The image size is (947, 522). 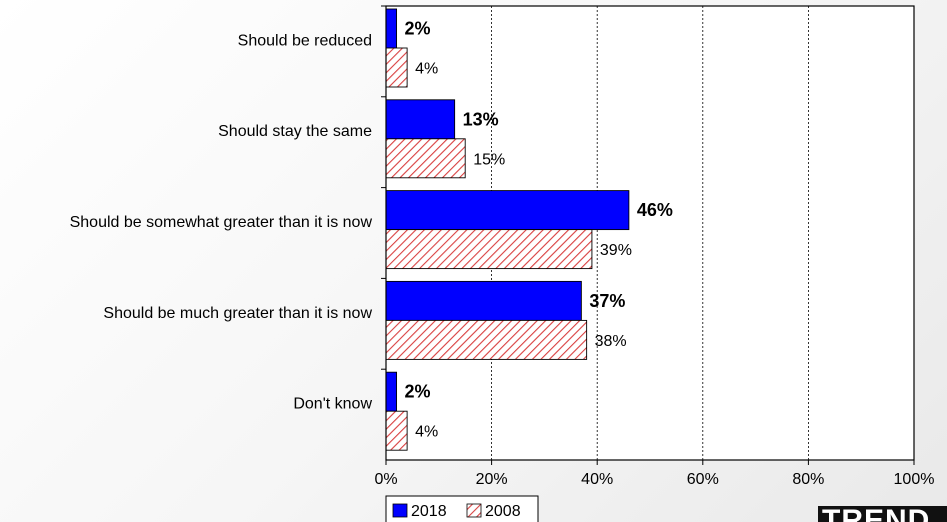 I want to click on legend-swatch-2008, so click(x=474, y=510).